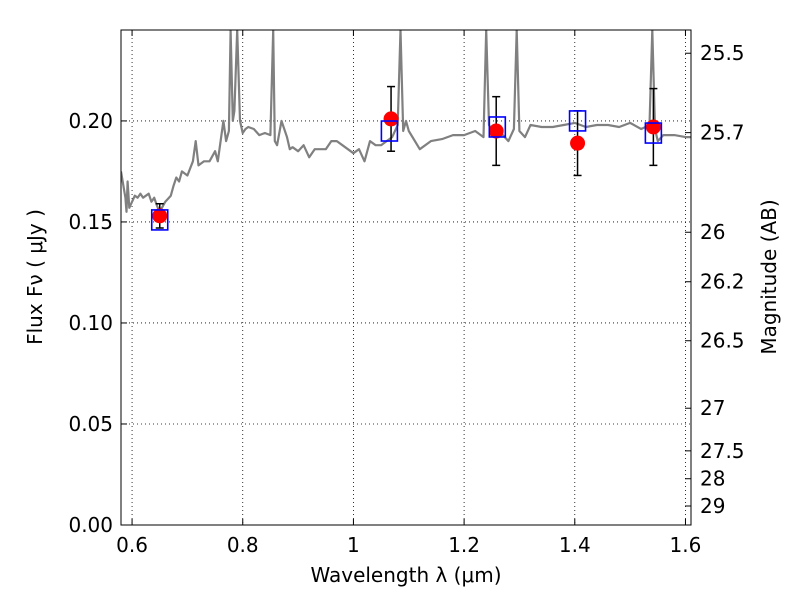 The height and width of the screenshot is (600, 800). Describe the element at coordinates (464, 545) in the screenshot. I see `x-tick-label: 1.2` at that location.